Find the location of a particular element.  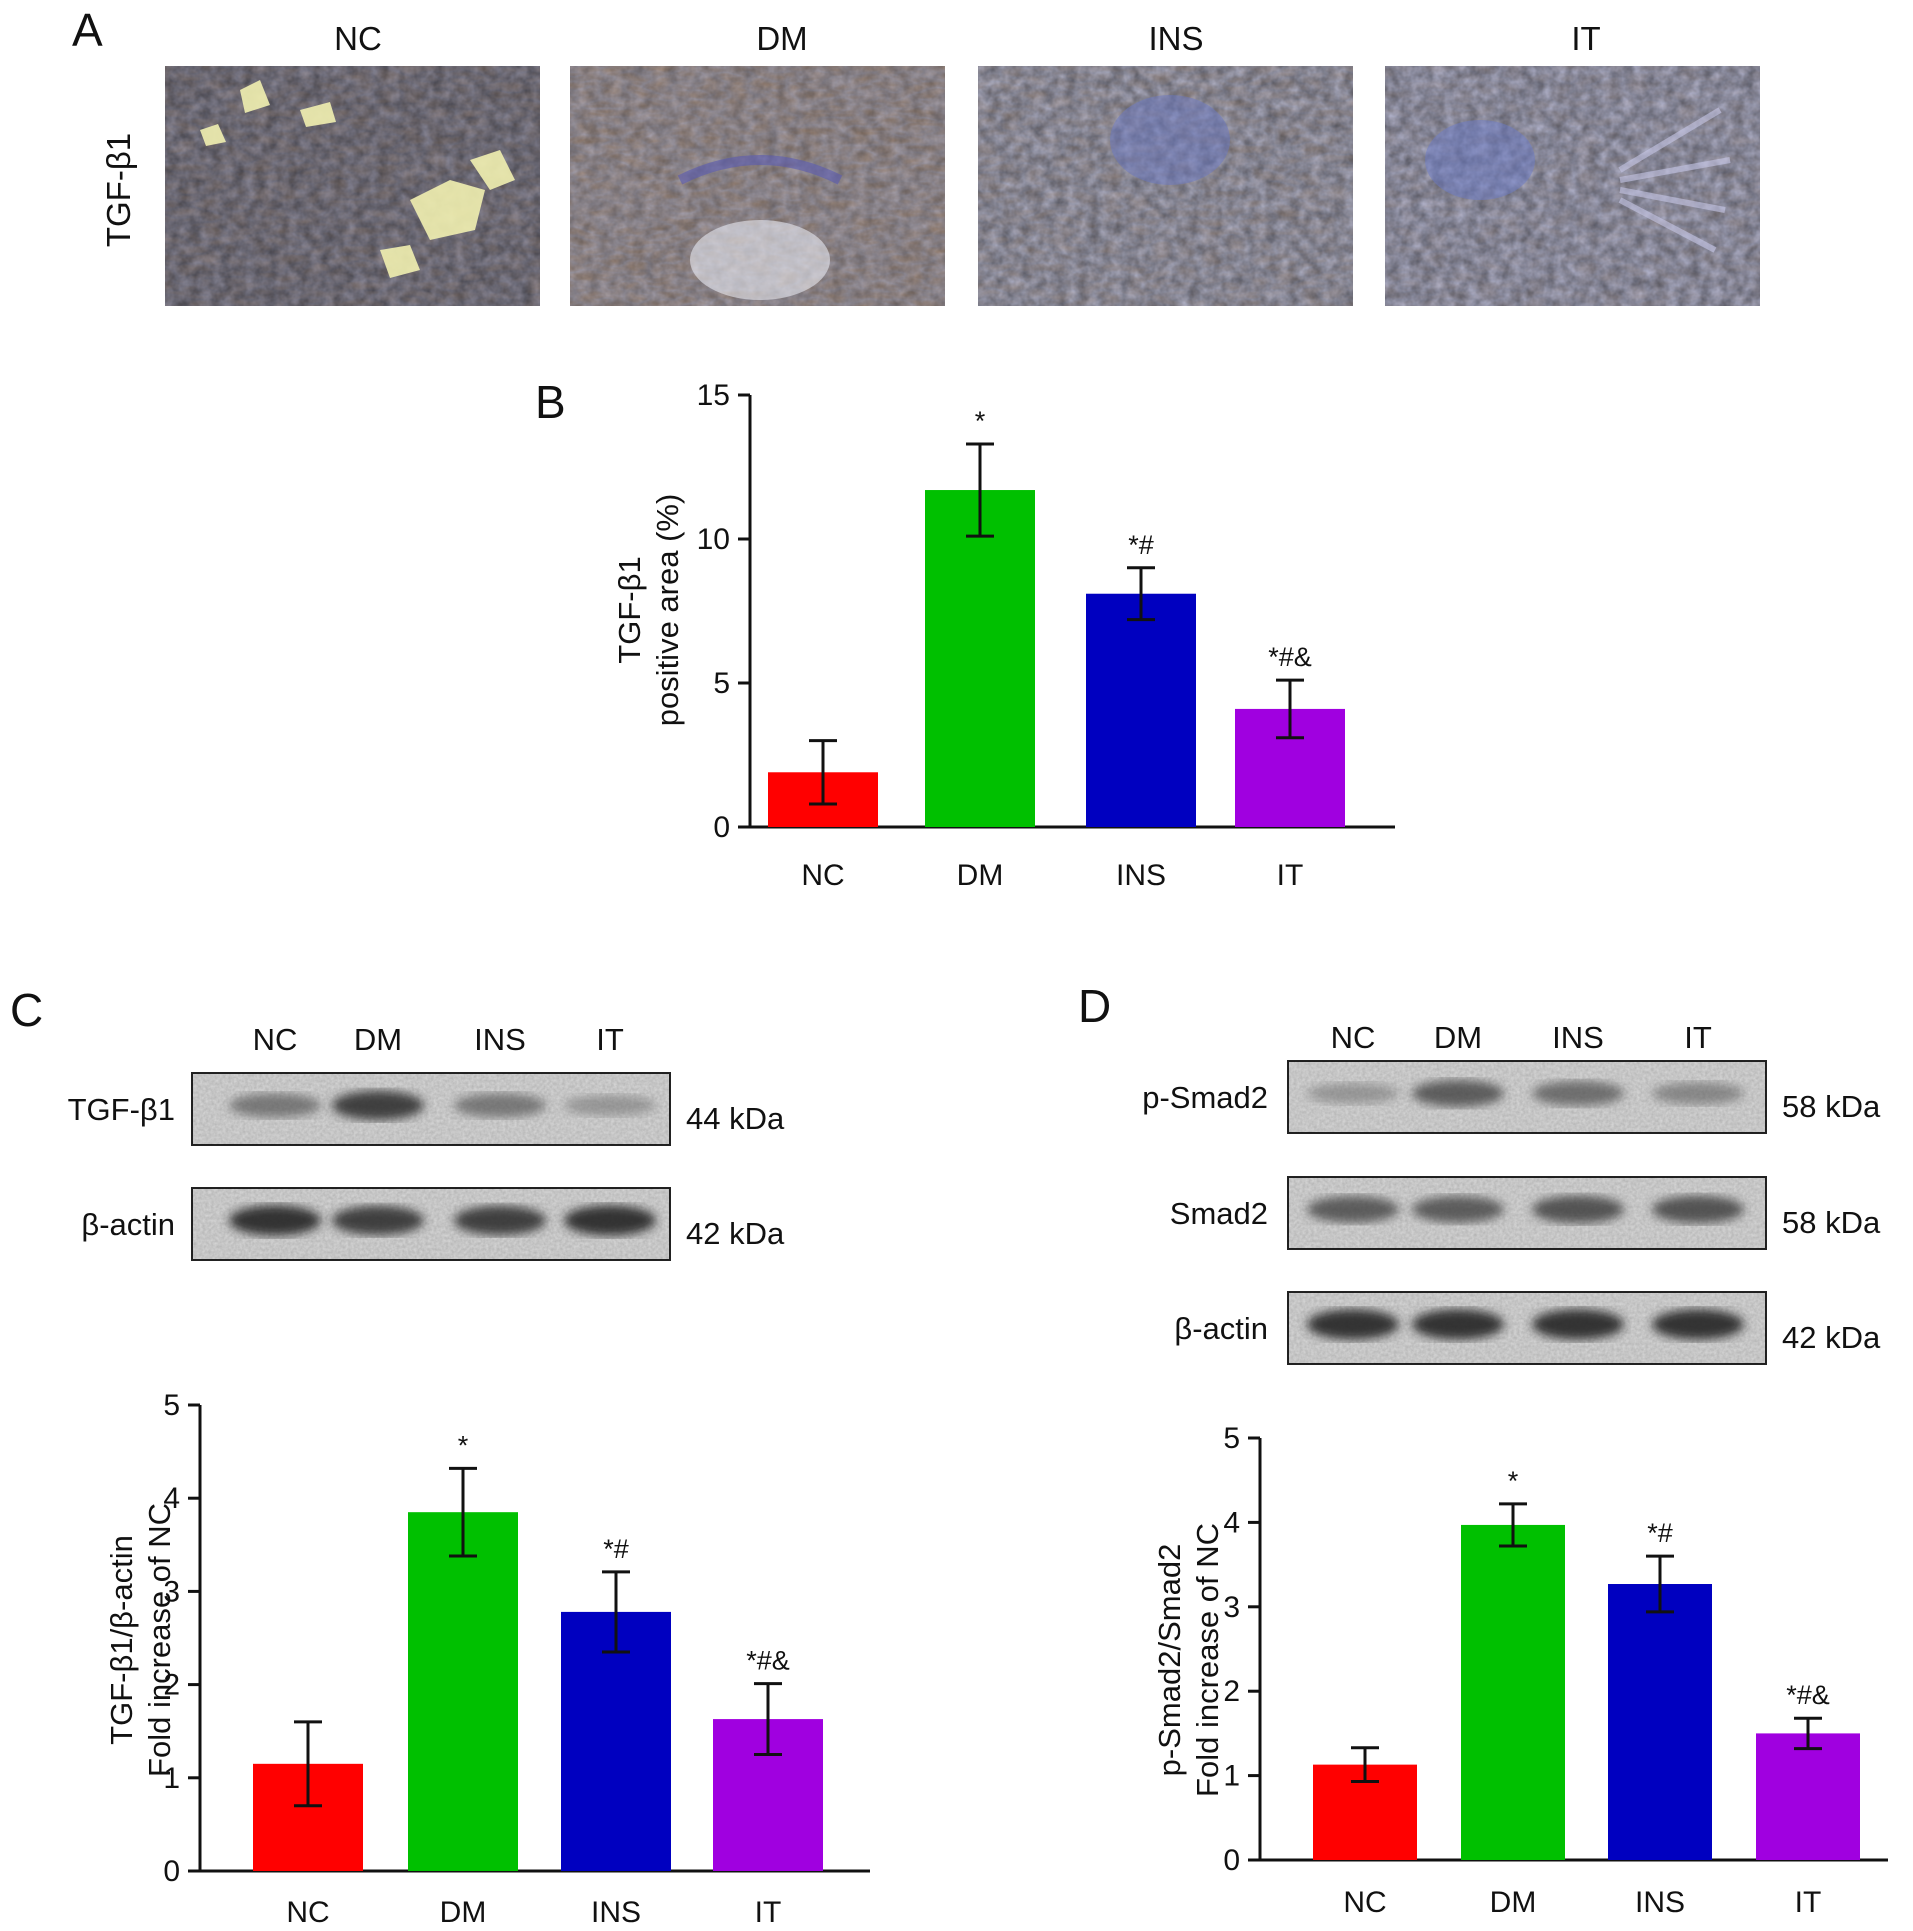

blot-c-row-1-band-nc is located at coordinates (275, 1105).